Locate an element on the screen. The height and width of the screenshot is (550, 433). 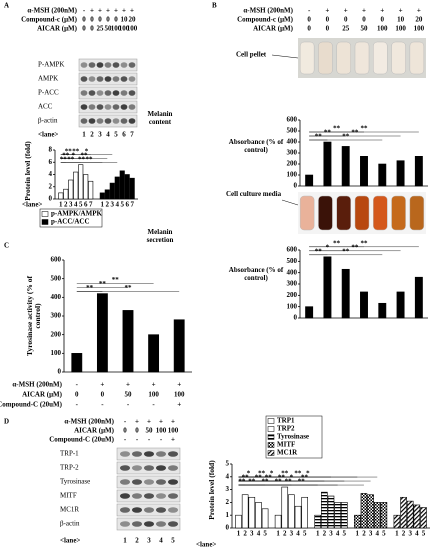
blot-label: MC1R is located at coordinates (69, 510).